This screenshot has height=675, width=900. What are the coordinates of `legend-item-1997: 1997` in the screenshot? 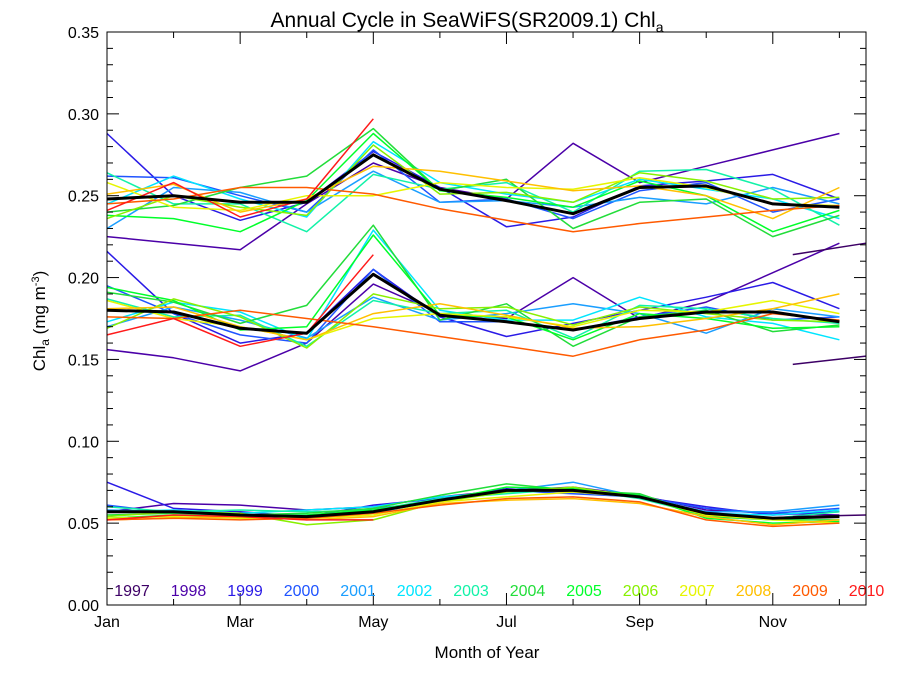 It's located at (132, 591).